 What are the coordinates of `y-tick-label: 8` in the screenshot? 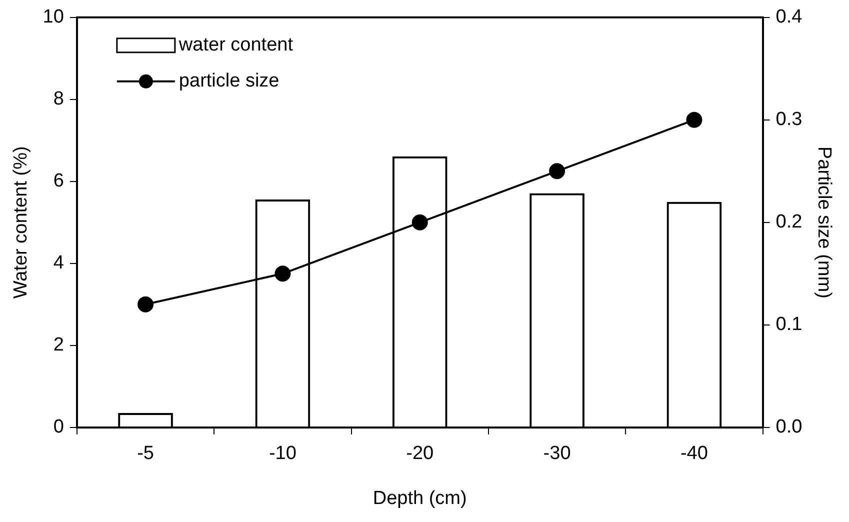 It's located at (58, 99).